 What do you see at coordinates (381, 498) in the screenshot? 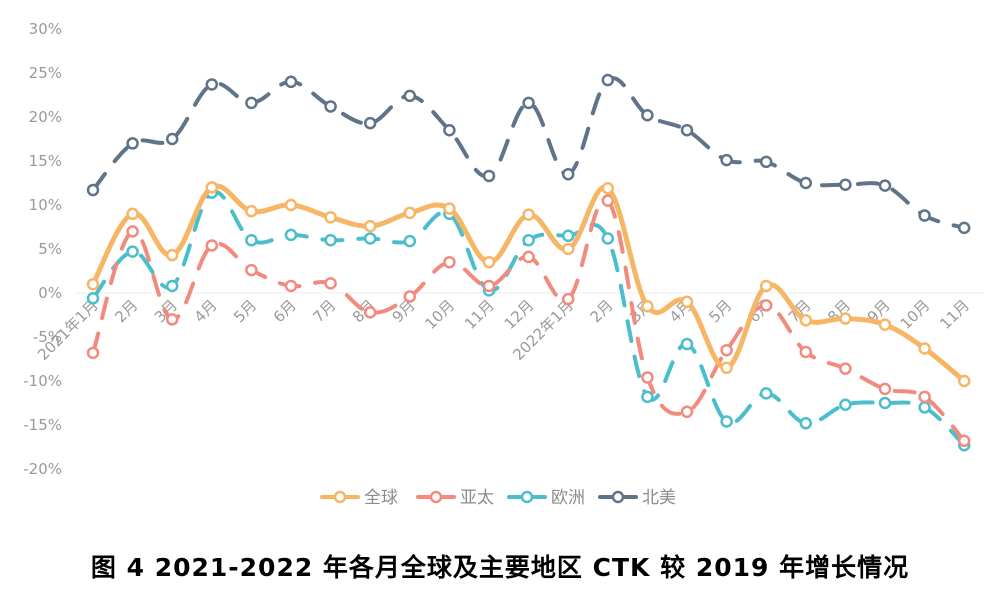
I see `legend-label: 全球` at bounding box center [381, 498].